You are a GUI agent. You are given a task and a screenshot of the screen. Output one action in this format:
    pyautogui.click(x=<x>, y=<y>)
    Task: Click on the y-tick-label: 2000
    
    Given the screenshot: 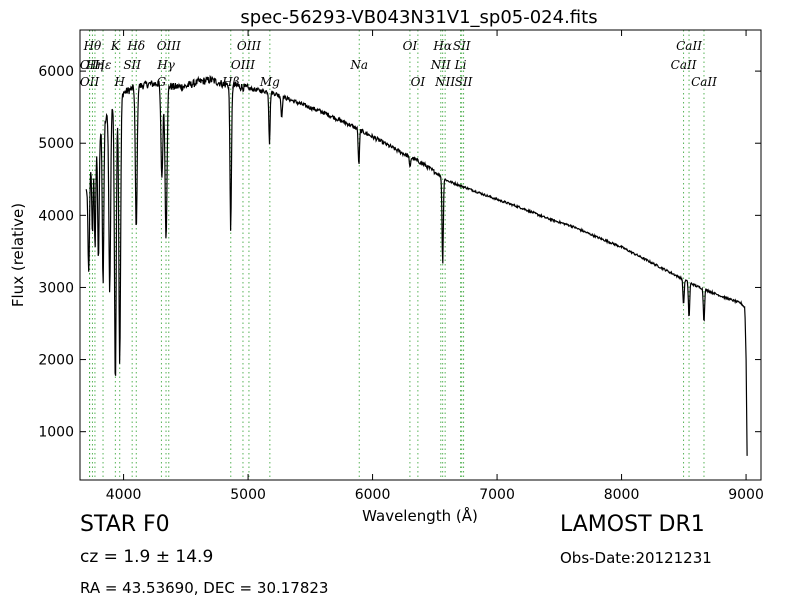 What is the action you would take?
    pyautogui.click(x=56, y=361)
    